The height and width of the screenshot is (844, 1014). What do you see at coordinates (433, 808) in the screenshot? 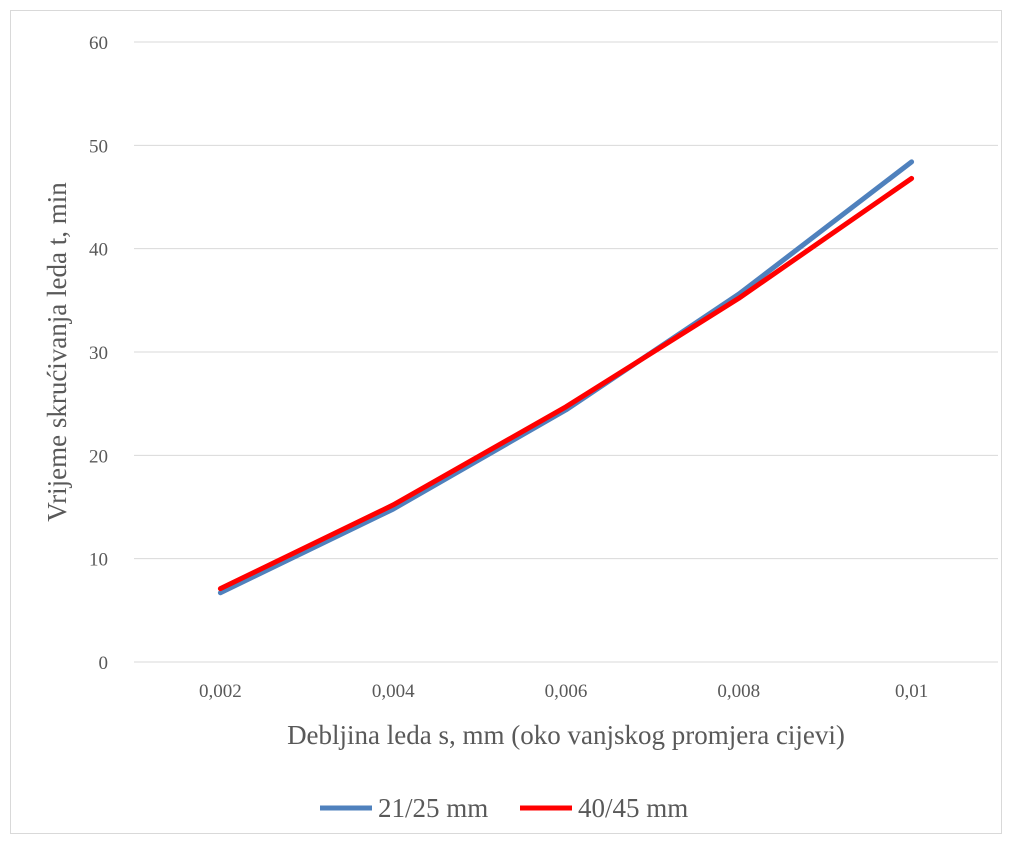
I see `legend-label-1: 21/25 mm` at bounding box center [433, 808].